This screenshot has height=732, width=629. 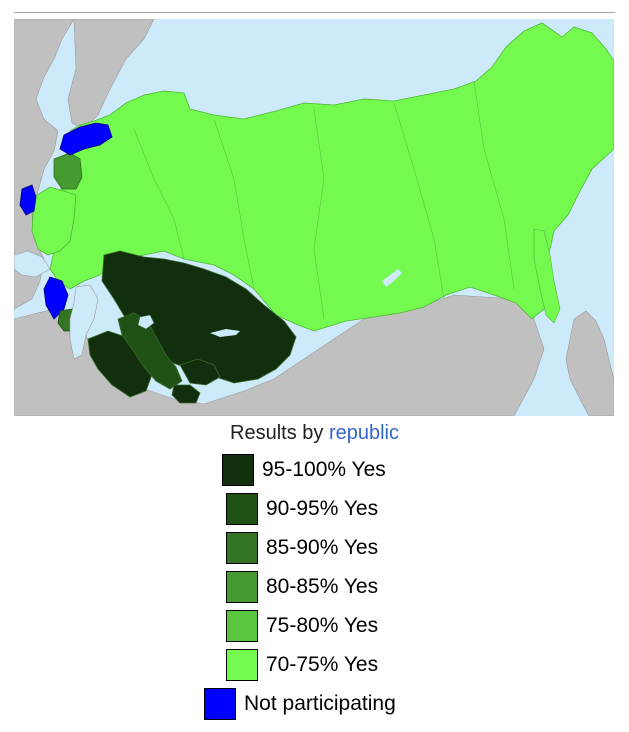 What do you see at coordinates (314, 12) in the screenshot?
I see `top-divider` at bounding box center [314, 12].